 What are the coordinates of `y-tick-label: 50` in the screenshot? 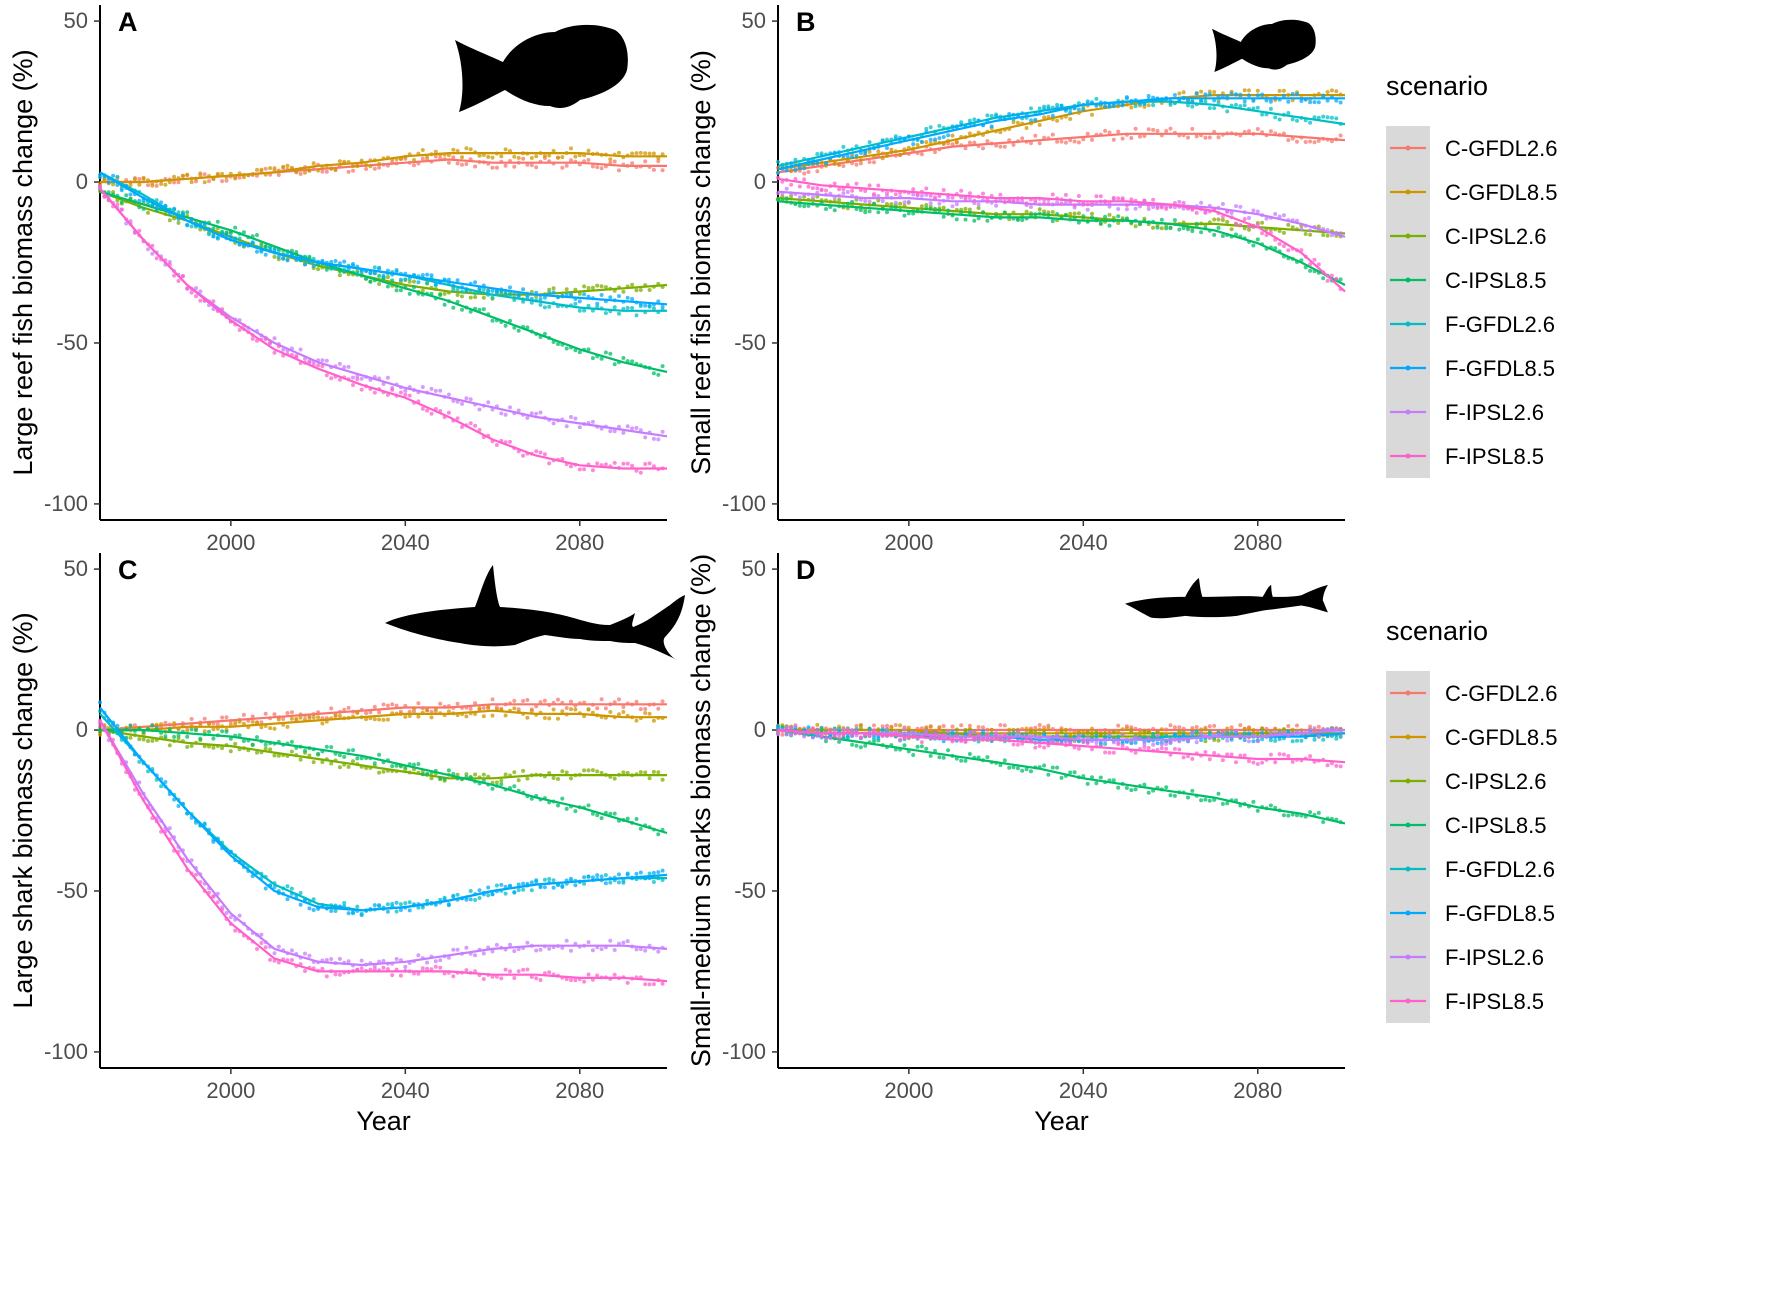 It's located at (76, 568).